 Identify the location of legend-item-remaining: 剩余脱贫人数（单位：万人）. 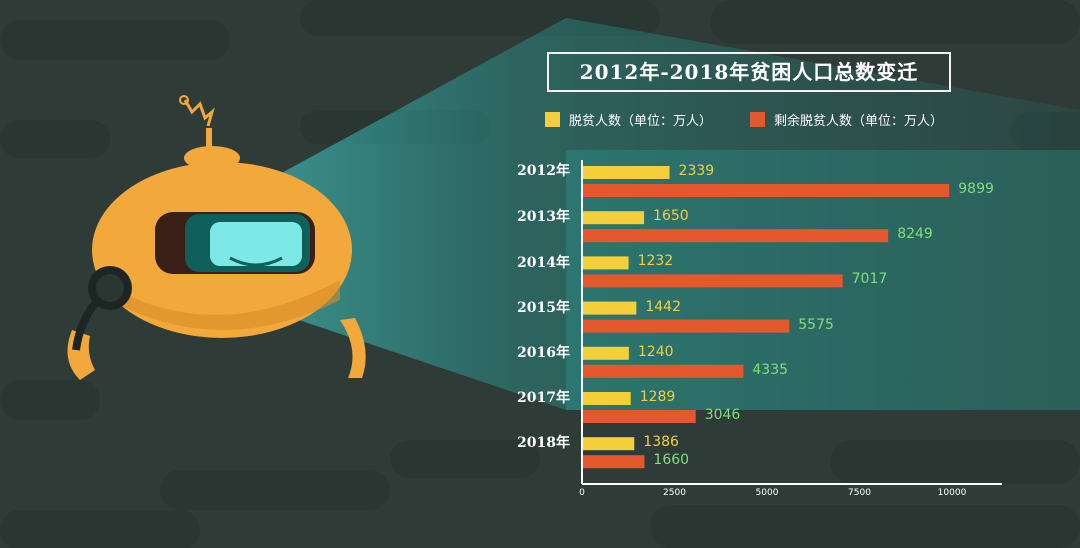
(846, 119).